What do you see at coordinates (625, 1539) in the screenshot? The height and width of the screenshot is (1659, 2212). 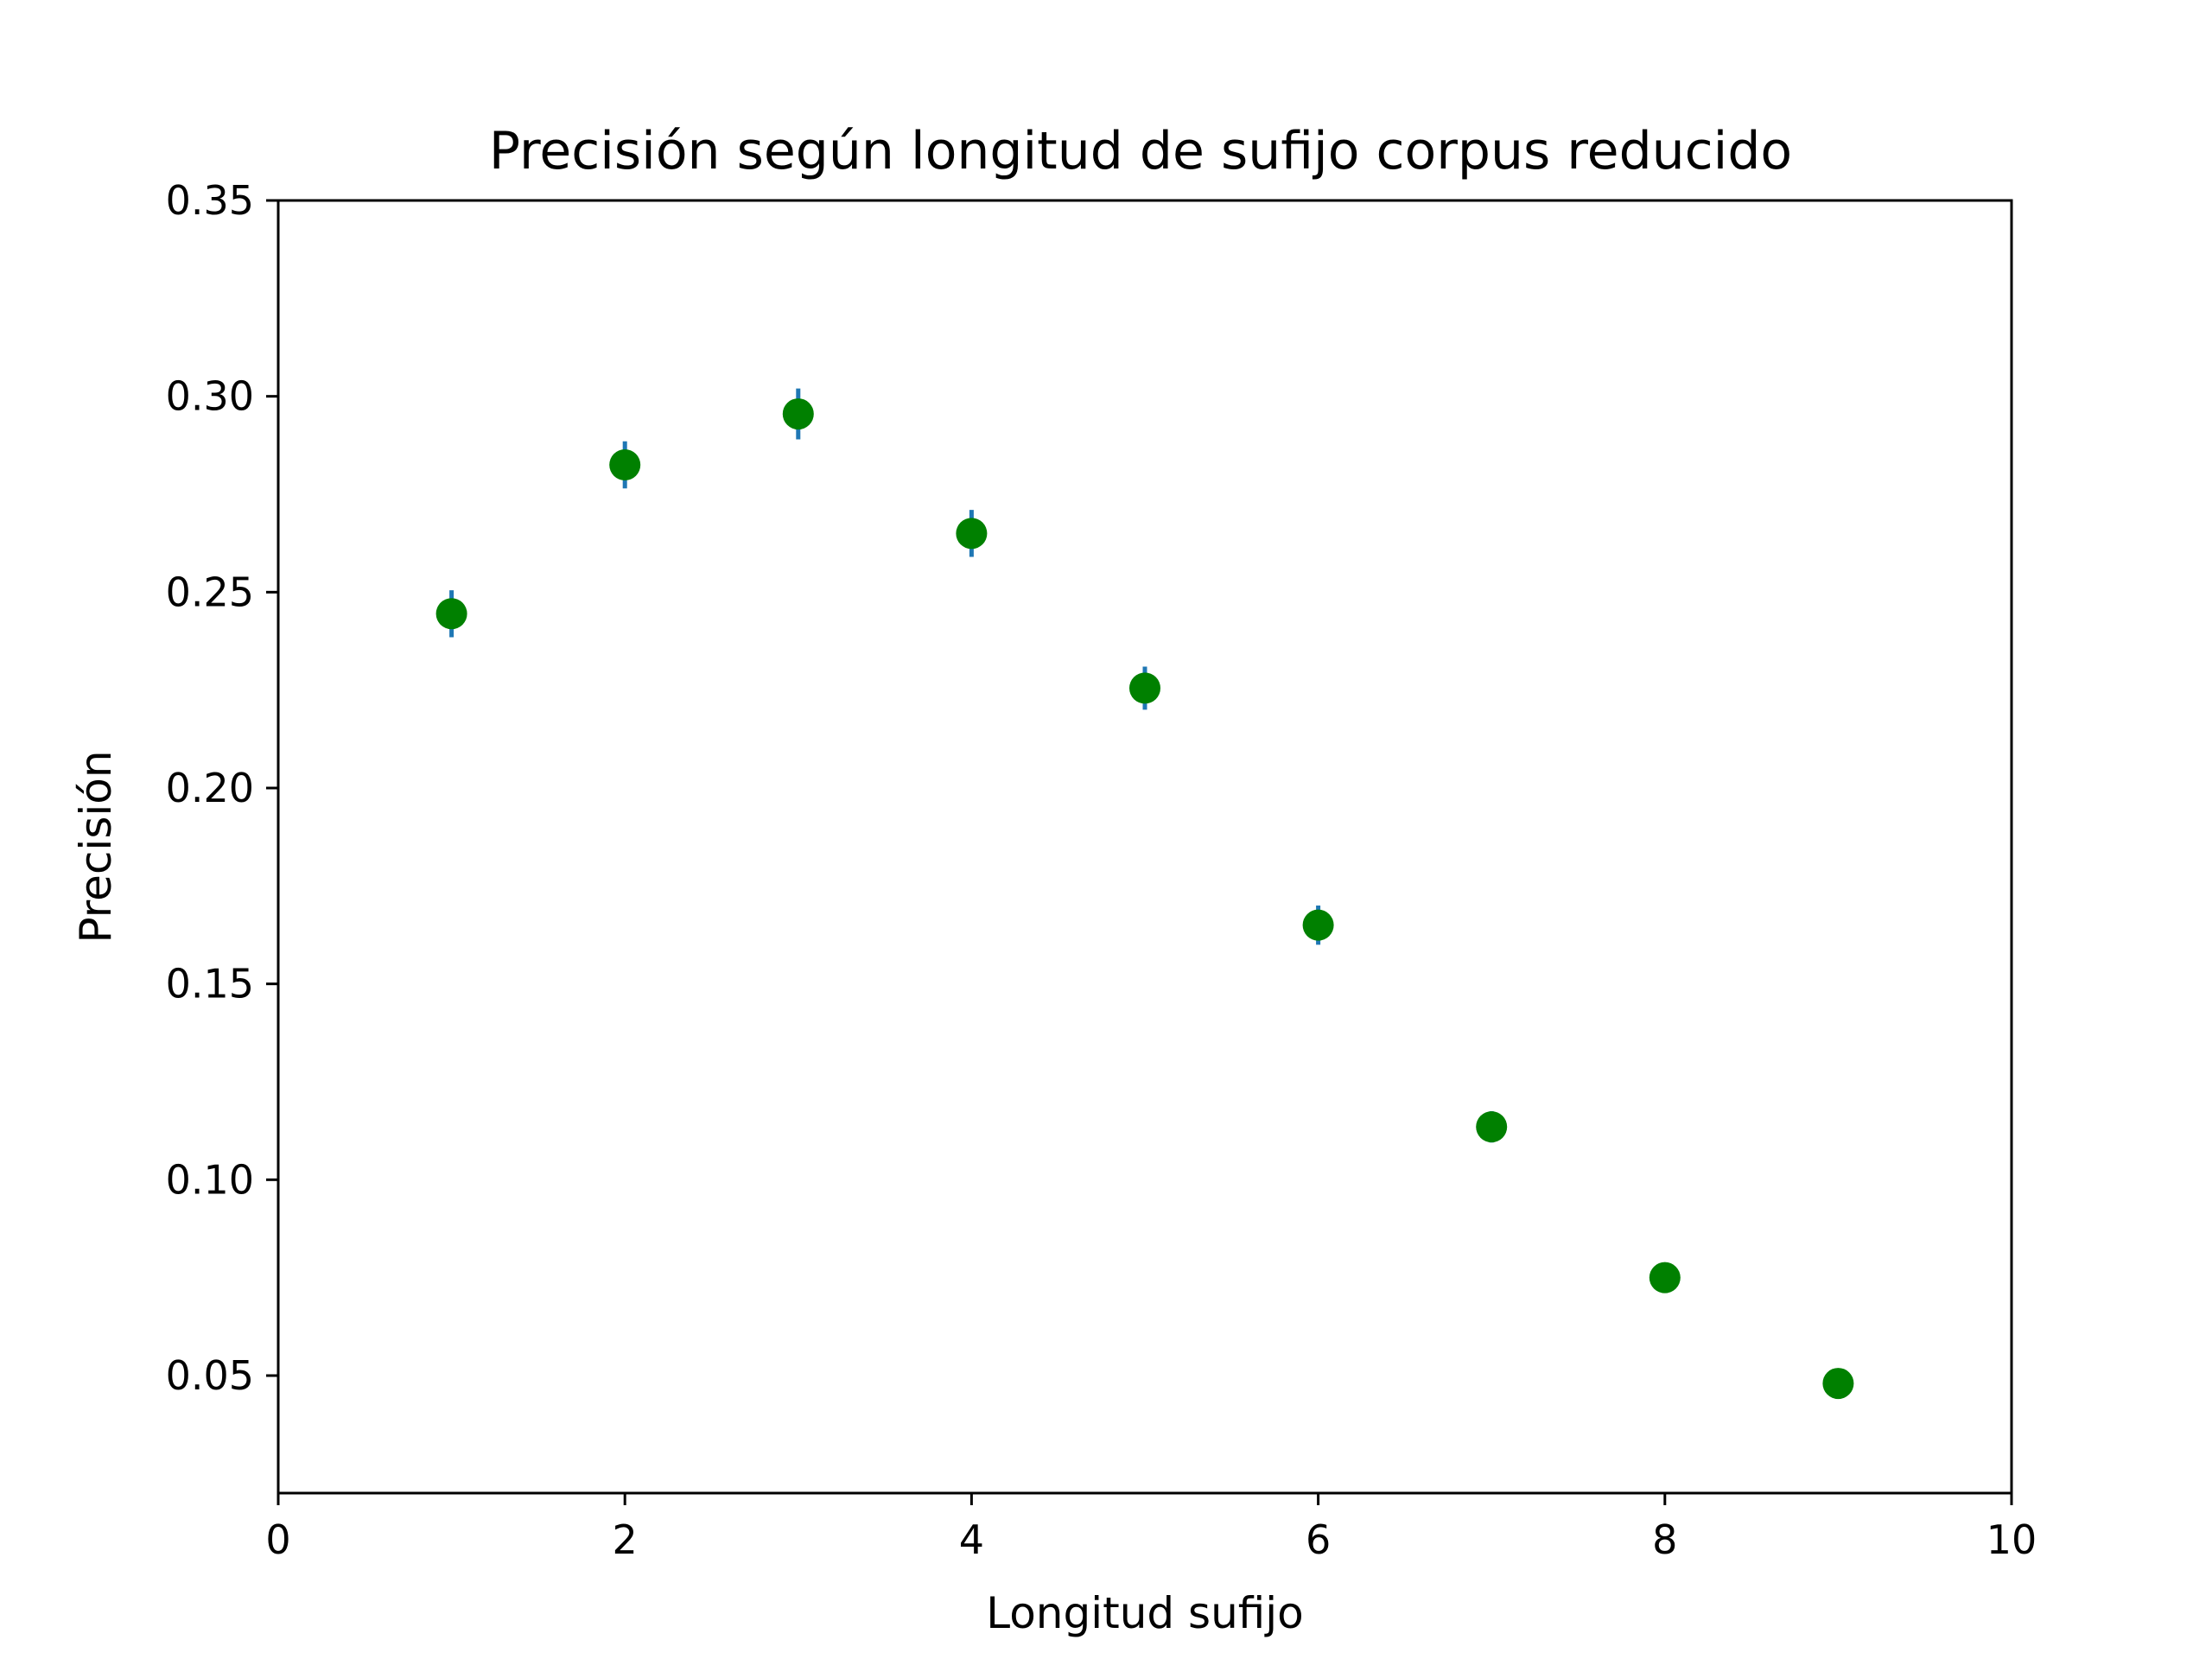 I see `x-tick-label: 2` at bounding box center [625, 1539].